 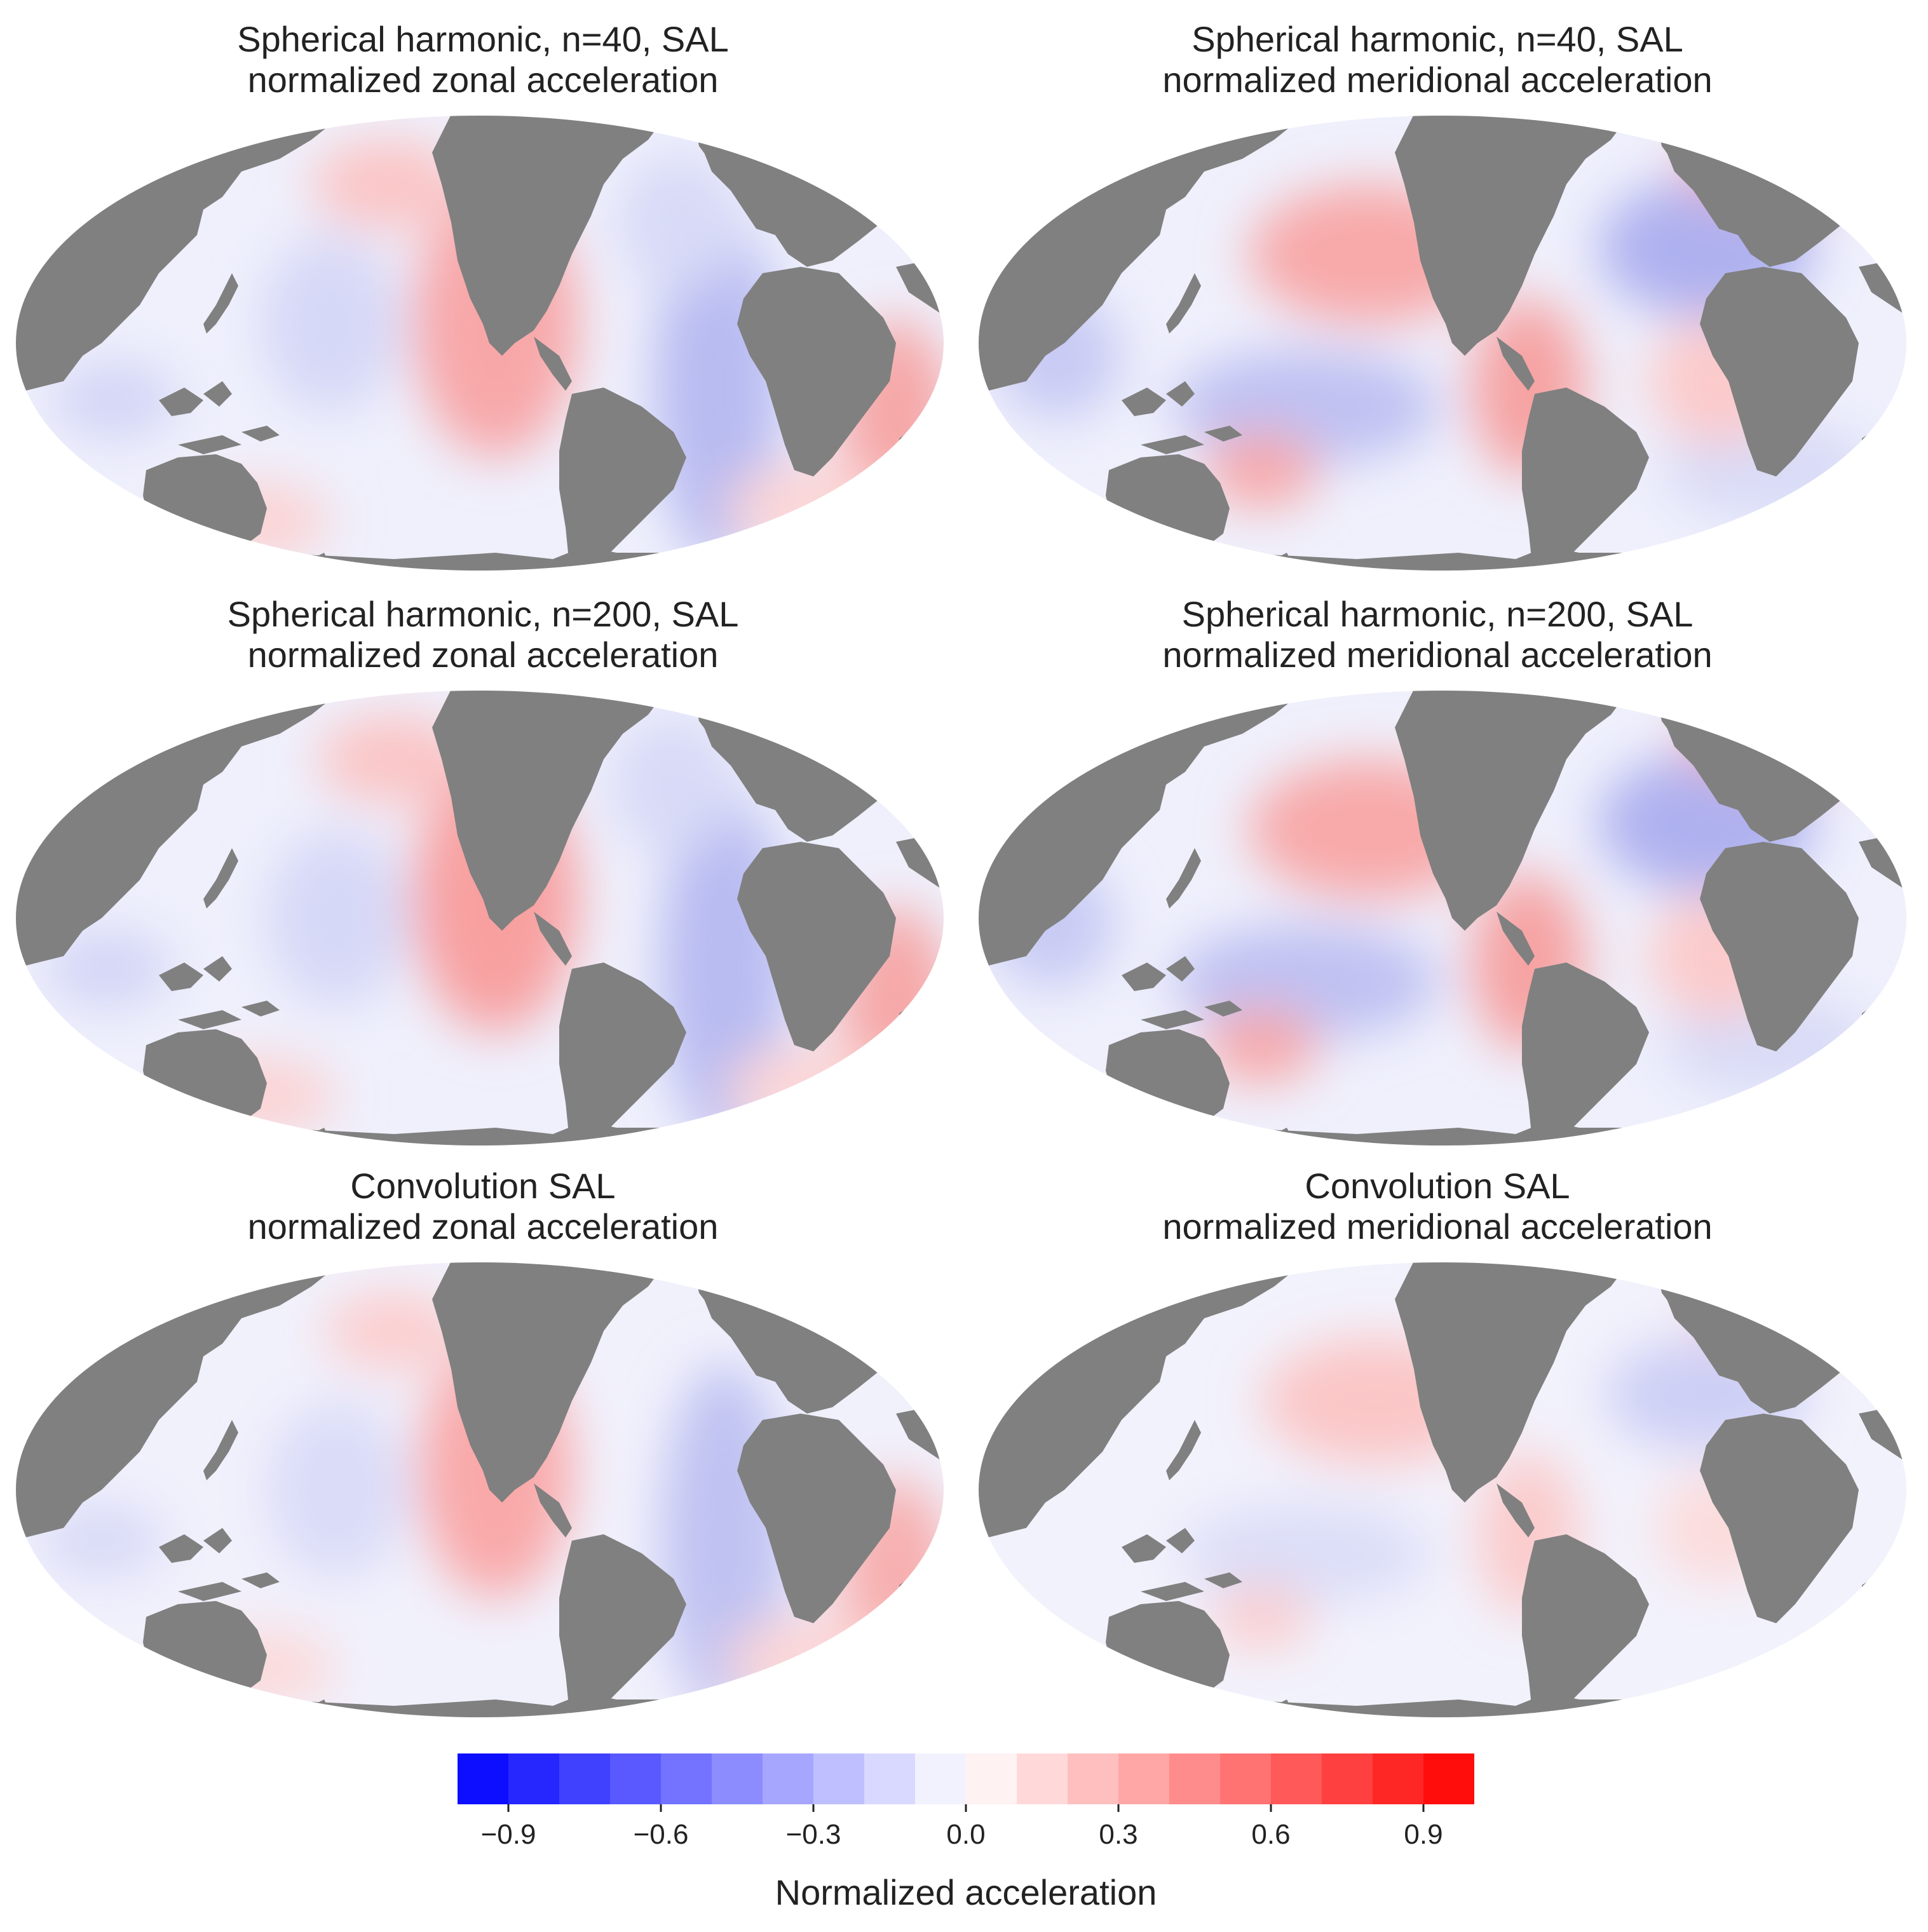 I want to click on colorbar-tick-label: 0.0, so click(x=965, y=1834).